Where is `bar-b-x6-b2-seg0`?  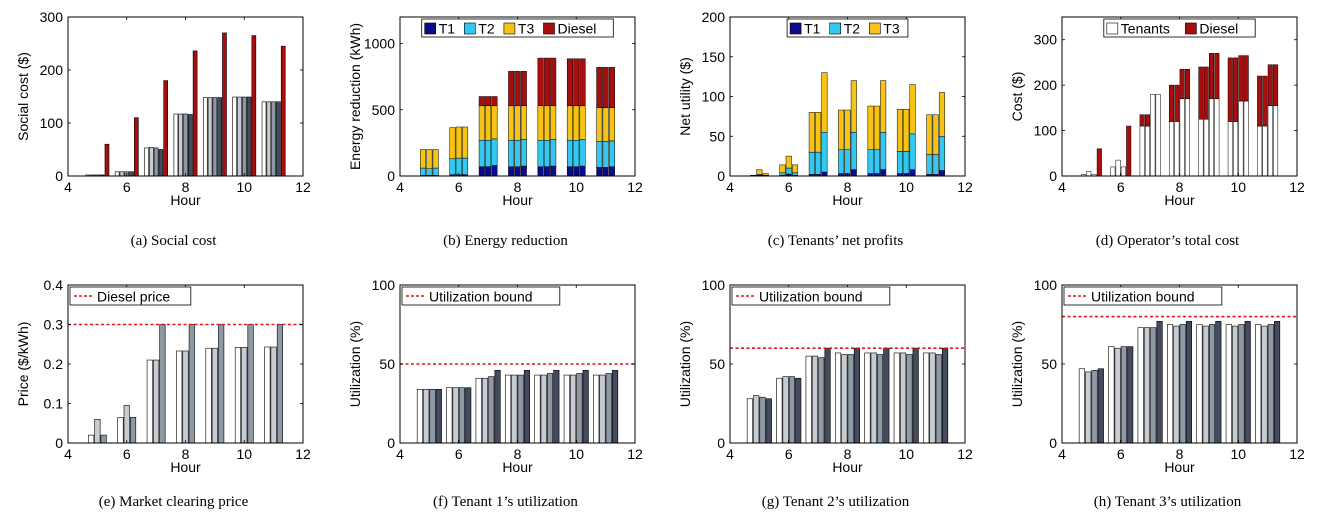 bar-b-x6-b2-seg0 is located at coordinates (611, 171).